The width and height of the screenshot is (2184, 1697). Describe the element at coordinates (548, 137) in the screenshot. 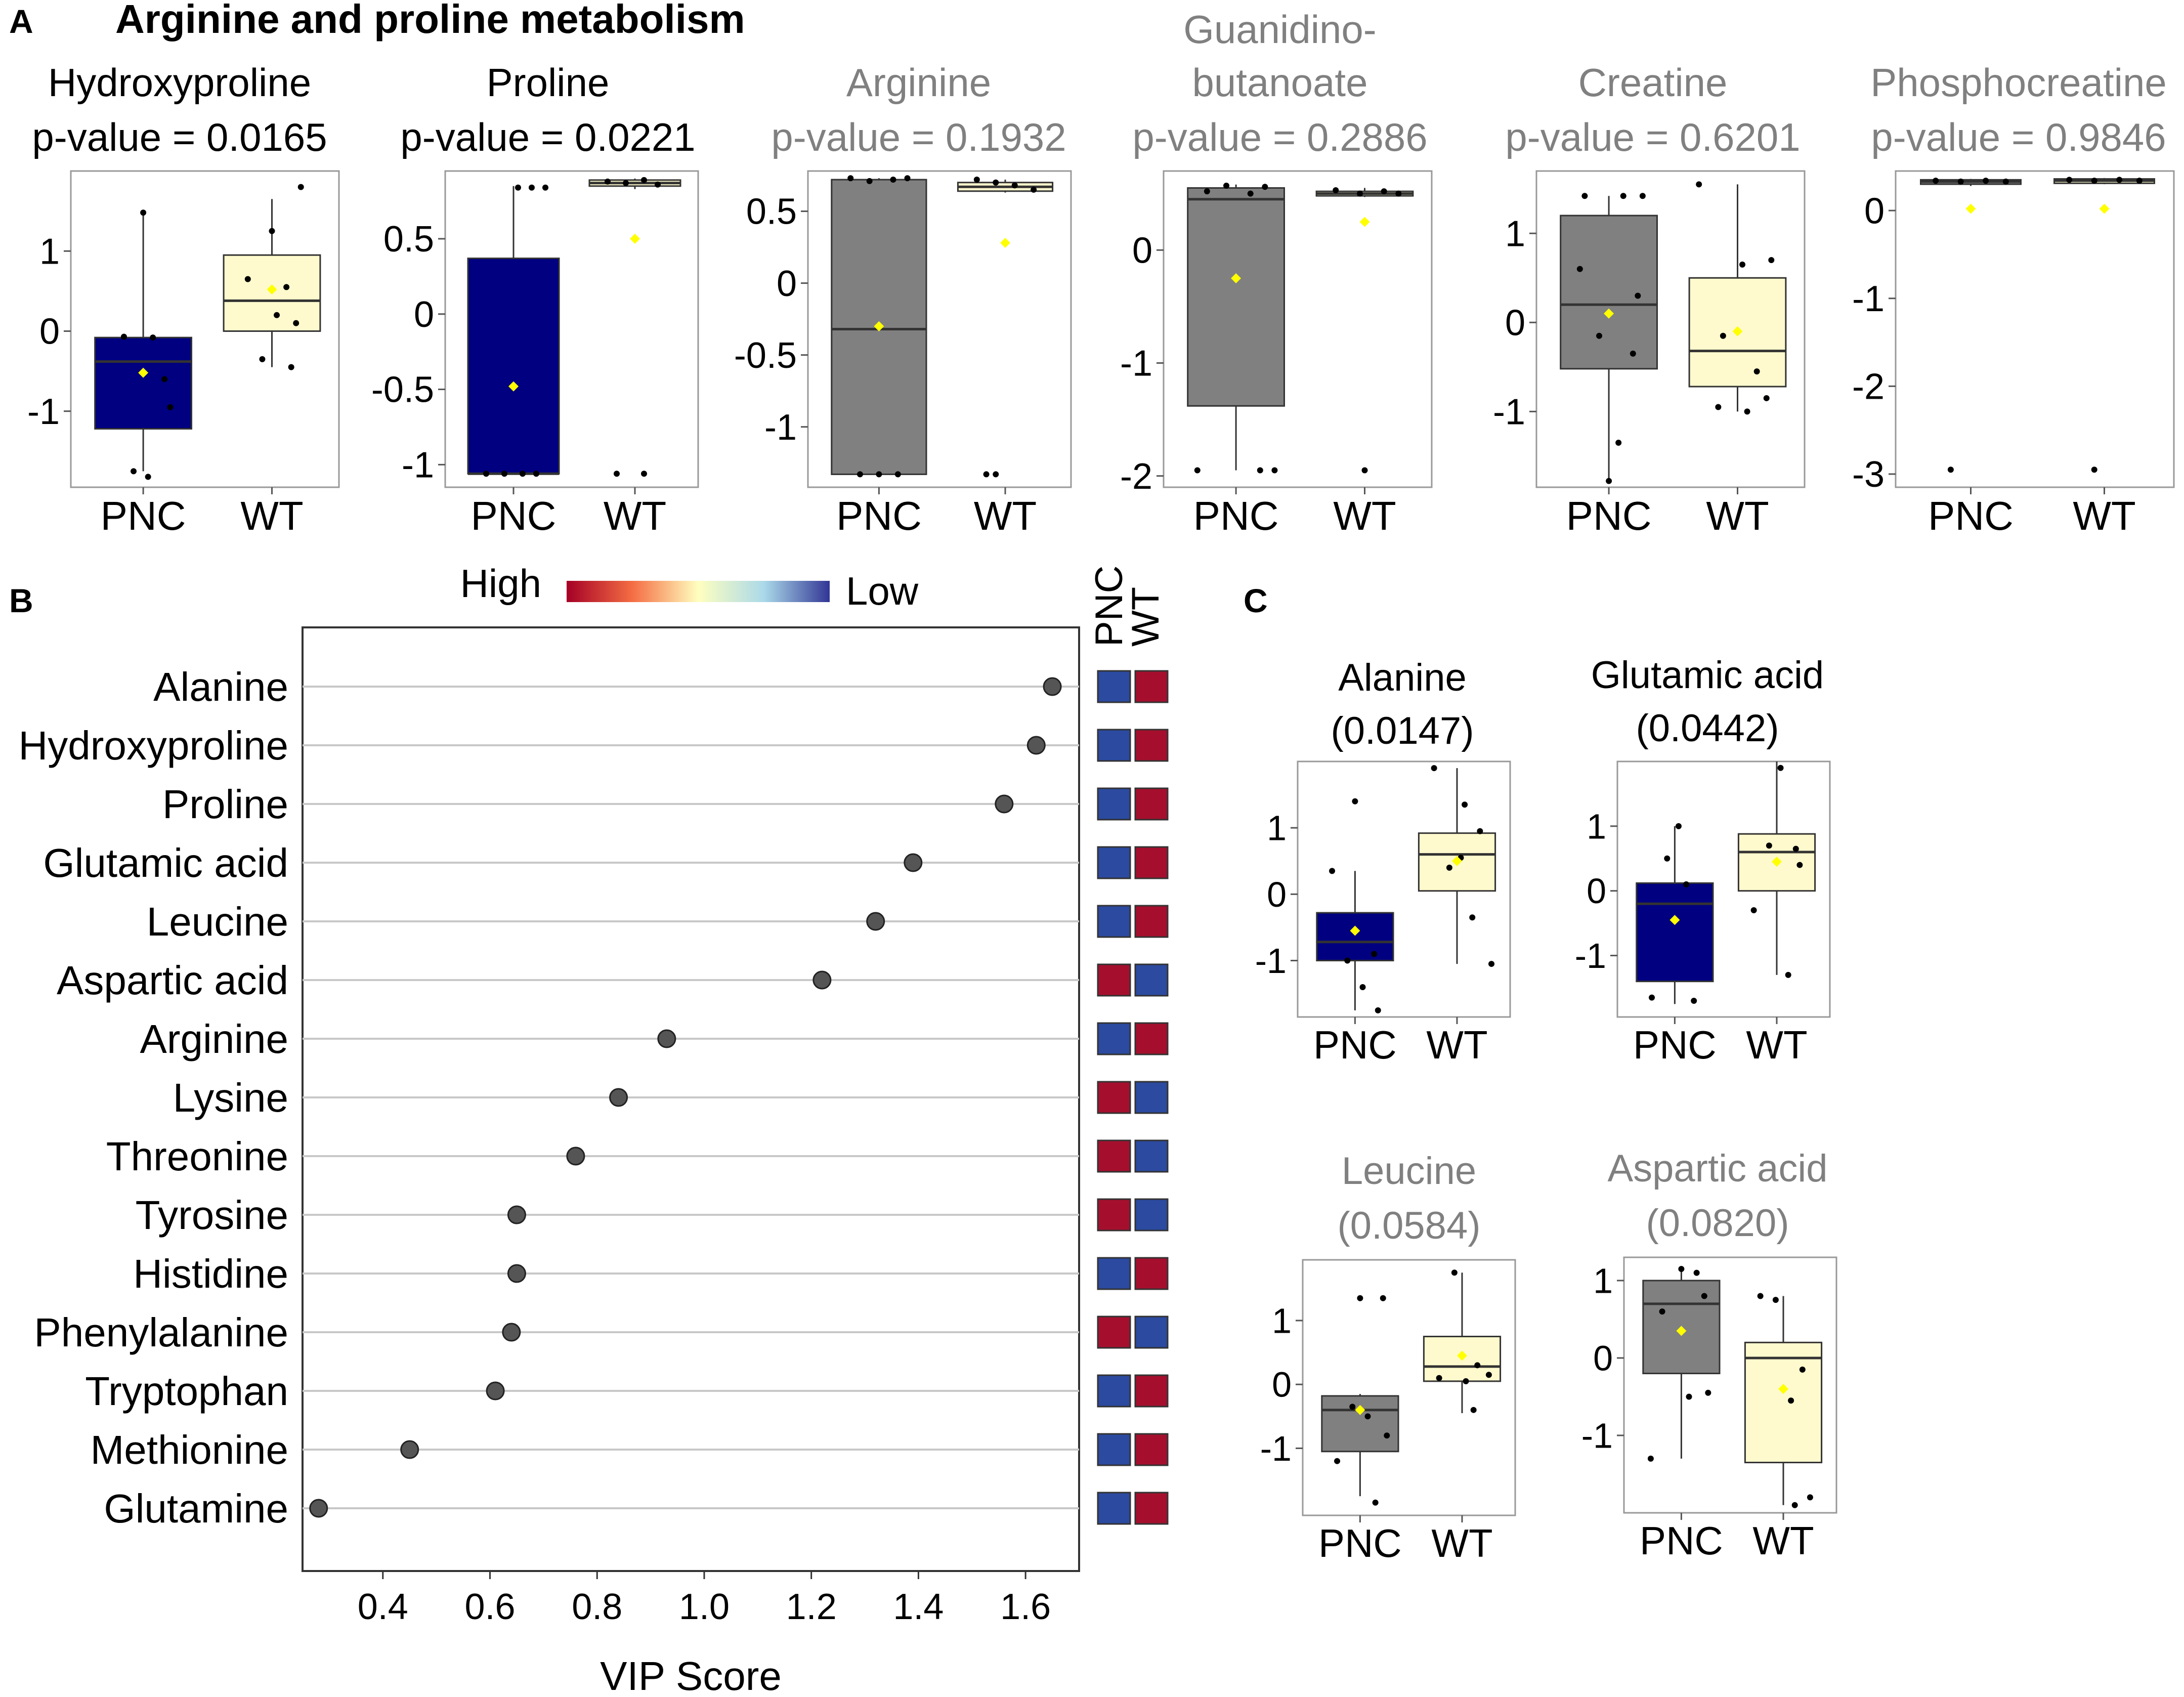

I see `boxplot-title-line: p-value = 0.0221` at that location.